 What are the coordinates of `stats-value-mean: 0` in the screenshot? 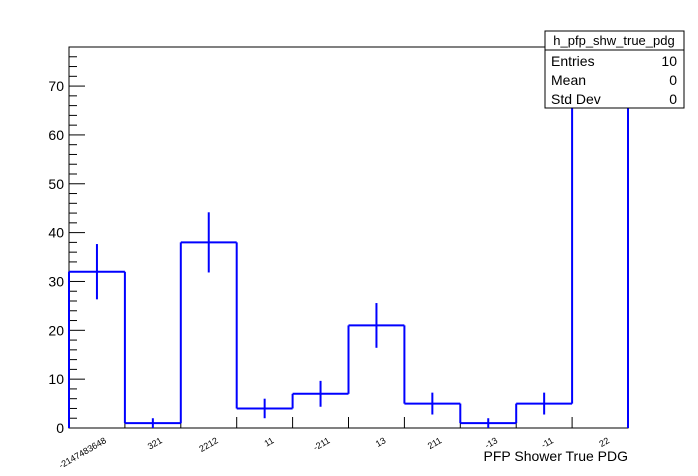 It's located at (673, 80).